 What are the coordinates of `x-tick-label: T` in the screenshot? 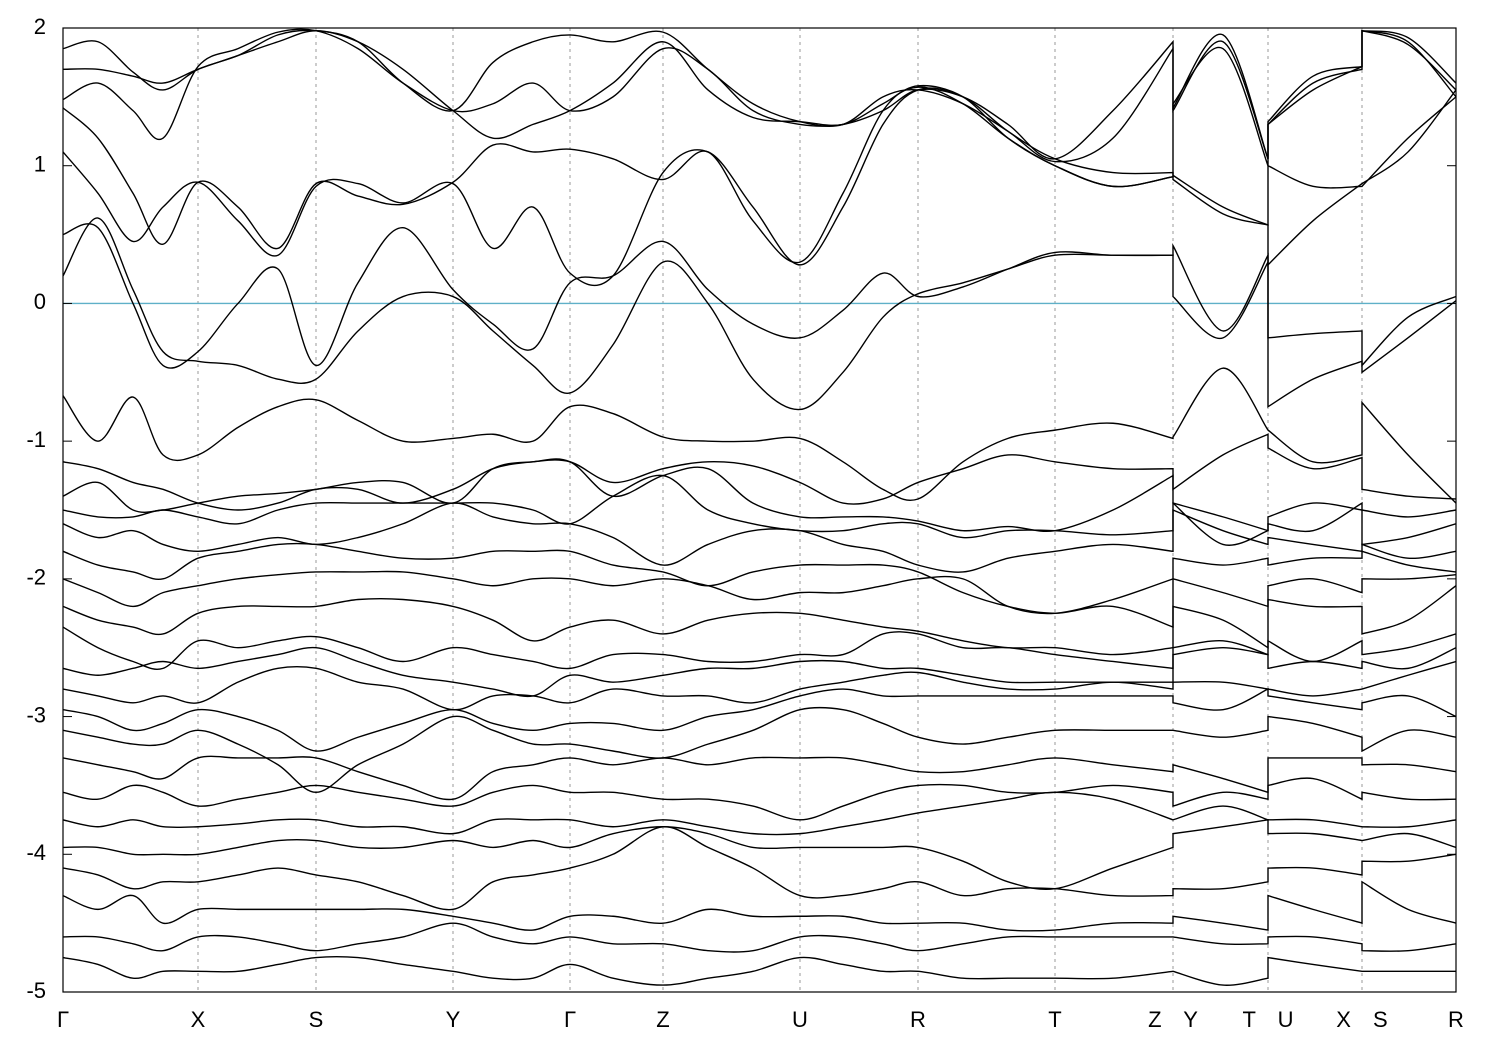 It's located at (1054, 1019).